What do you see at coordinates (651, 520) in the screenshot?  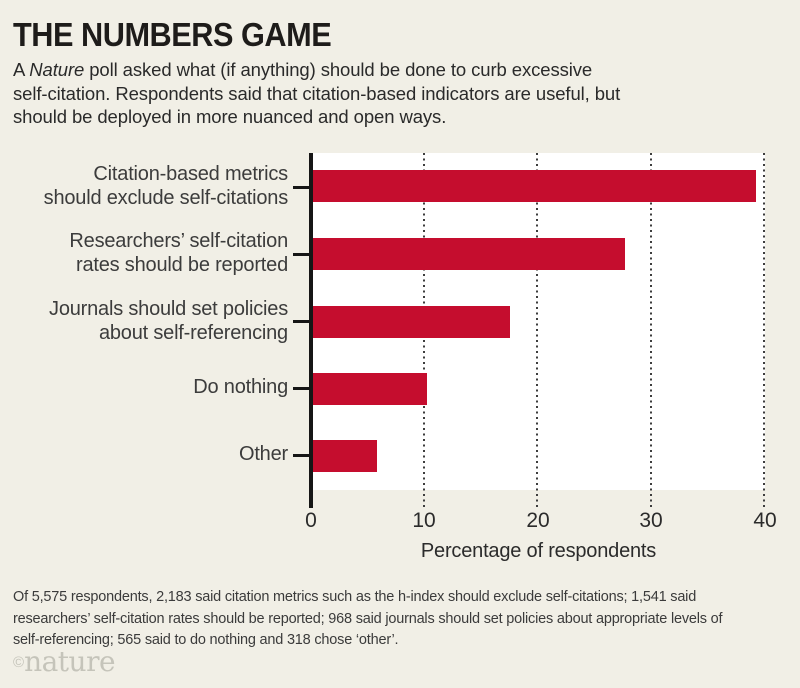 I see `x-tick-30: 30` at bounding box center [651, 520].